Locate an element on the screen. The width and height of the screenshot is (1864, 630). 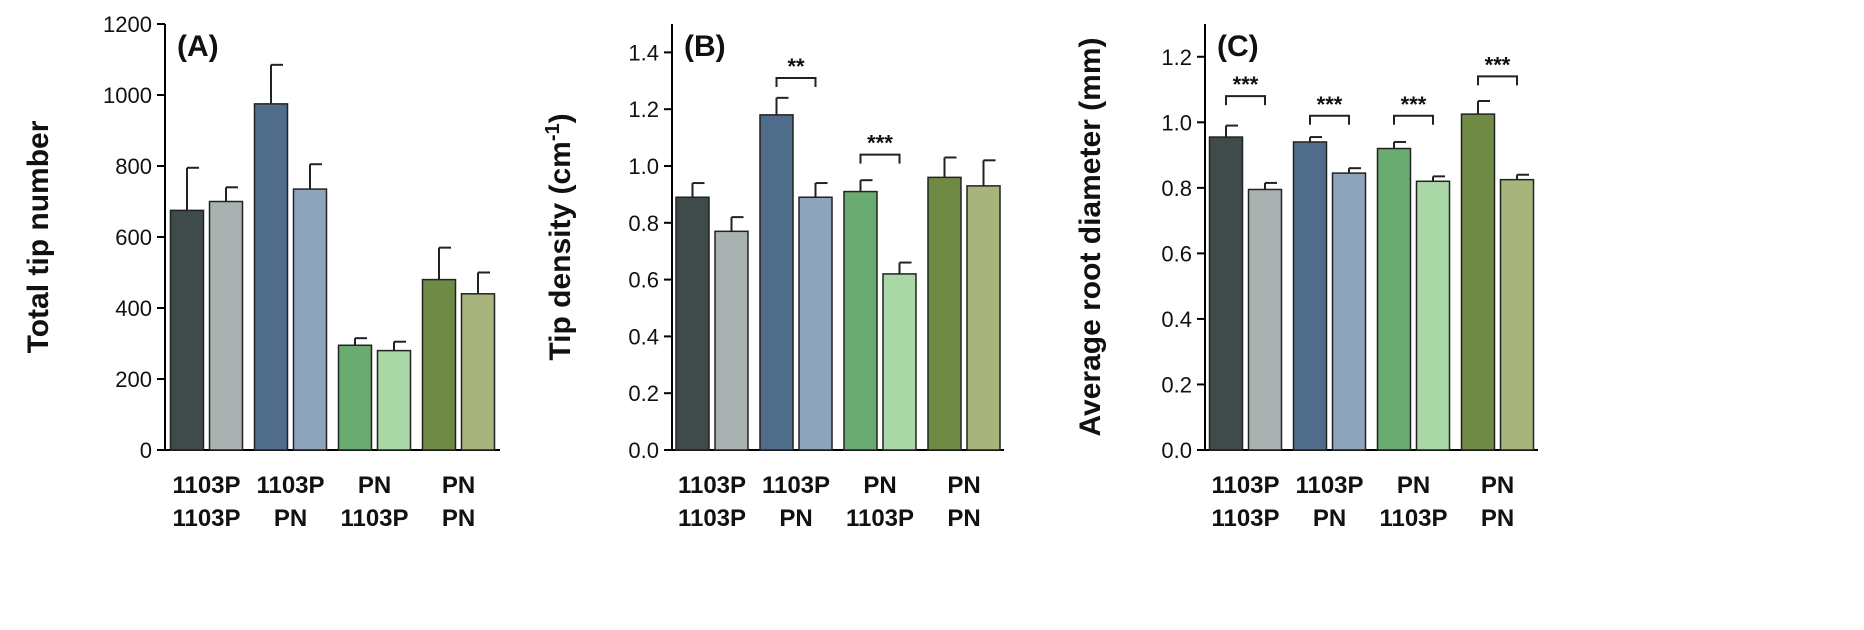
y-tick-label: 1.4 is located at coordinates (643, 52).